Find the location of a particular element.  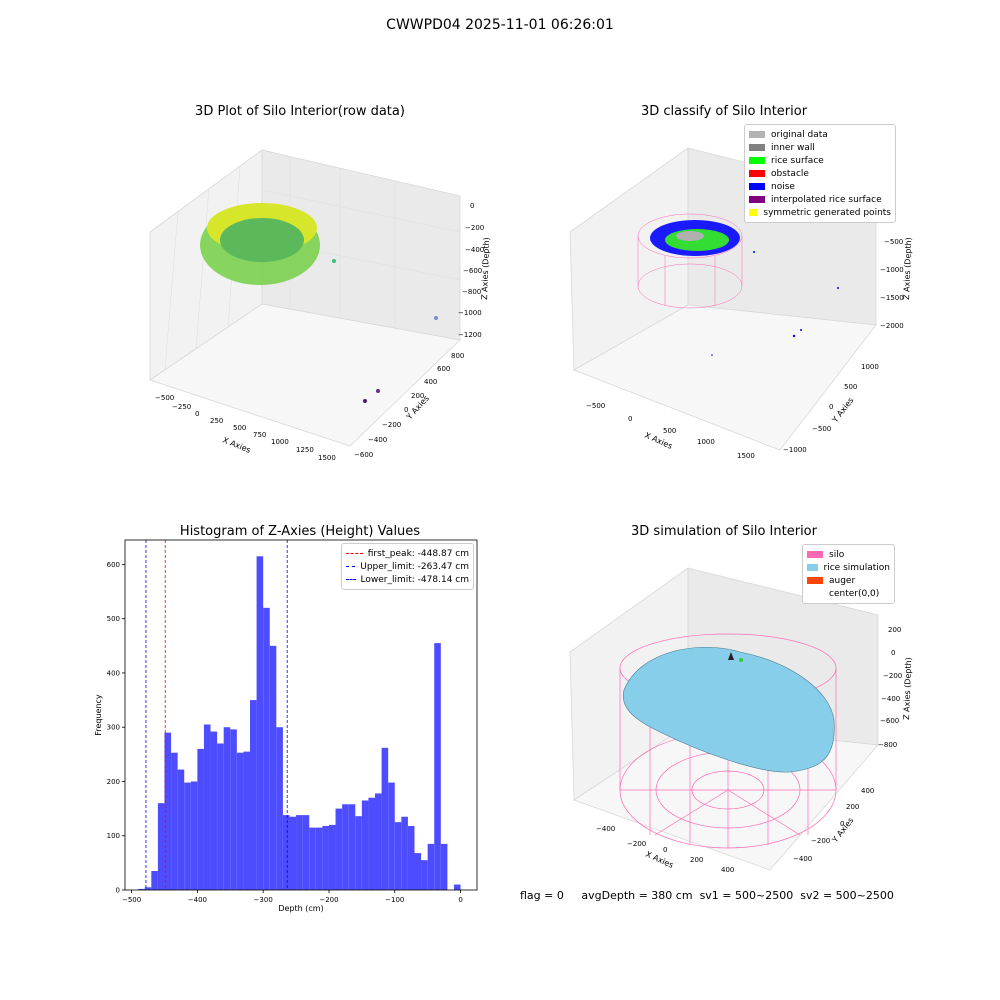

raw-xtick: 750 is located at coordinates (259, 435).